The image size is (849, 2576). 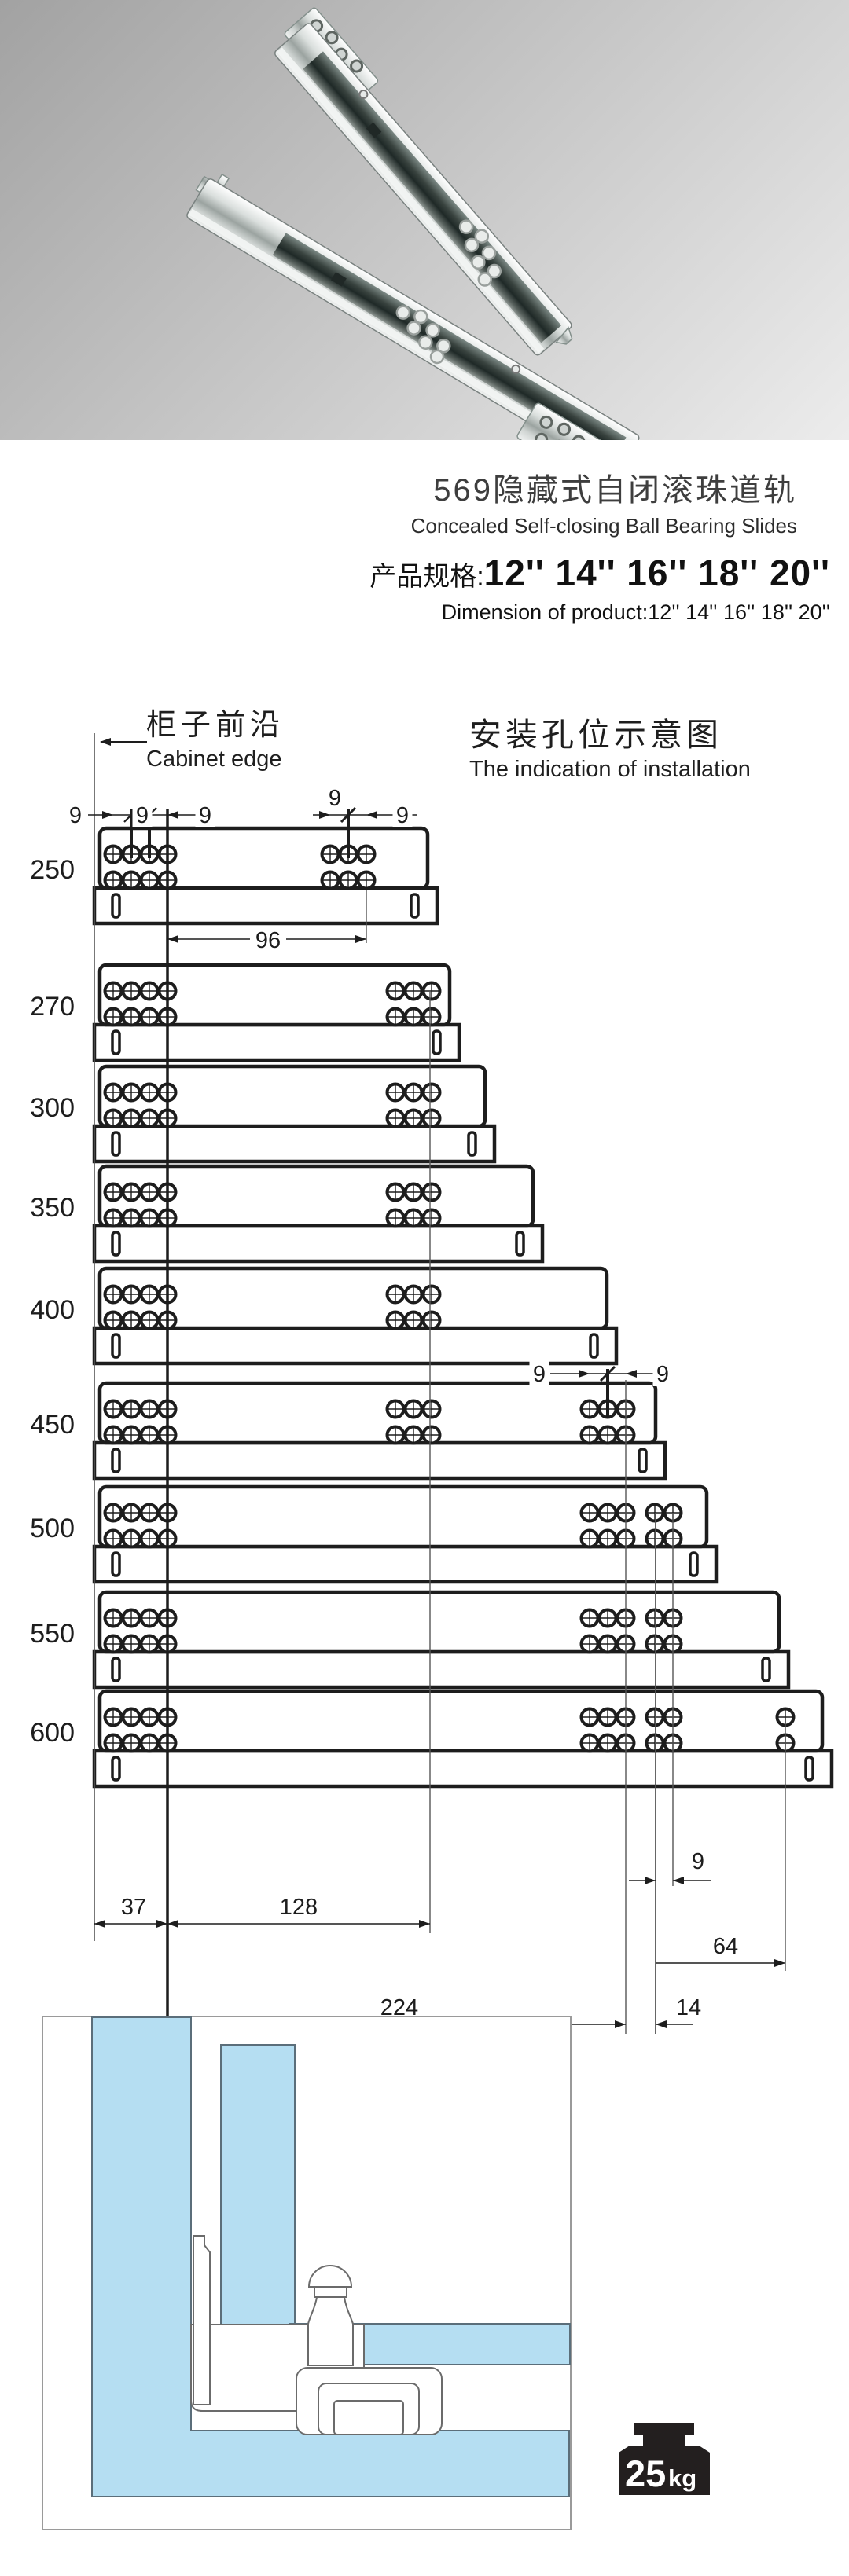 I want to click on dim-label: 64, so click(x=725, y=1946).